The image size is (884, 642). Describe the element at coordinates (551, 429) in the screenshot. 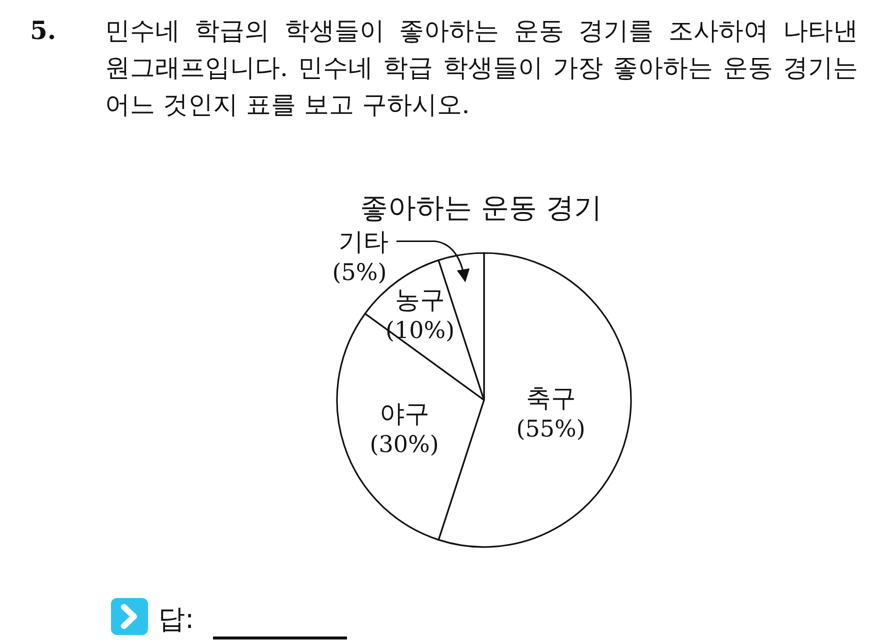

I see `data-label: (55%)` at that location.